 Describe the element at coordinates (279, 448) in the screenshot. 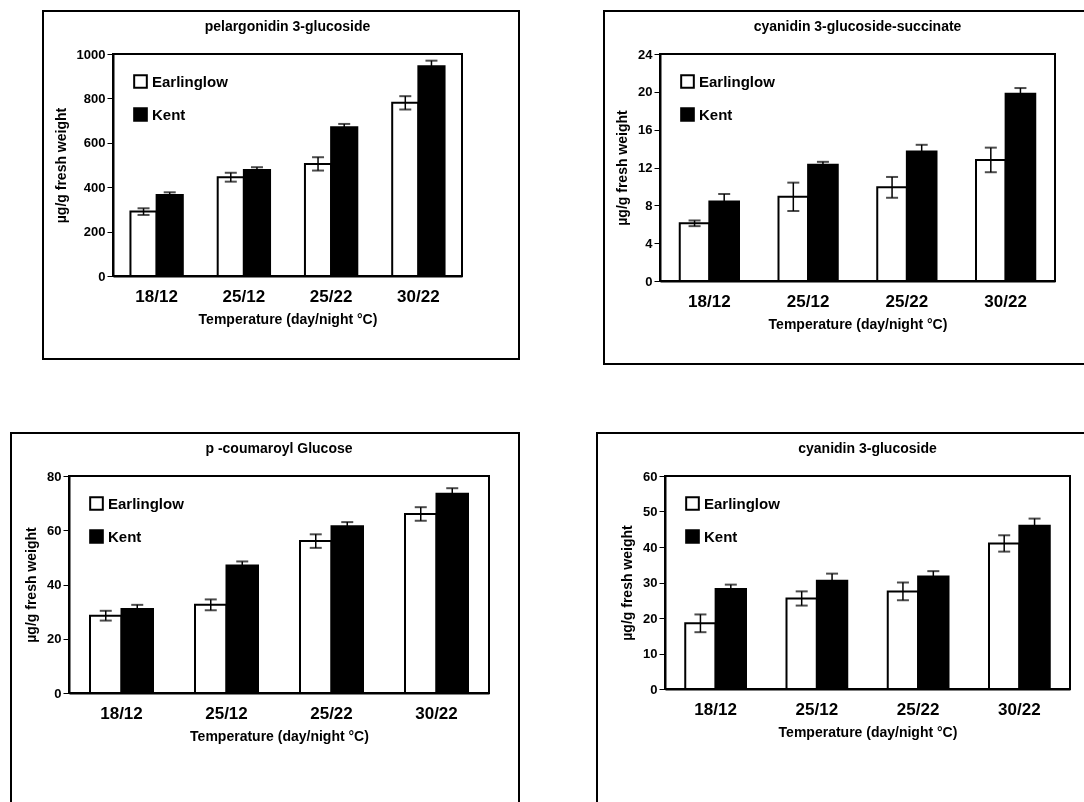

I see `chart-title: p -coumaroyl Glucose` at that location.